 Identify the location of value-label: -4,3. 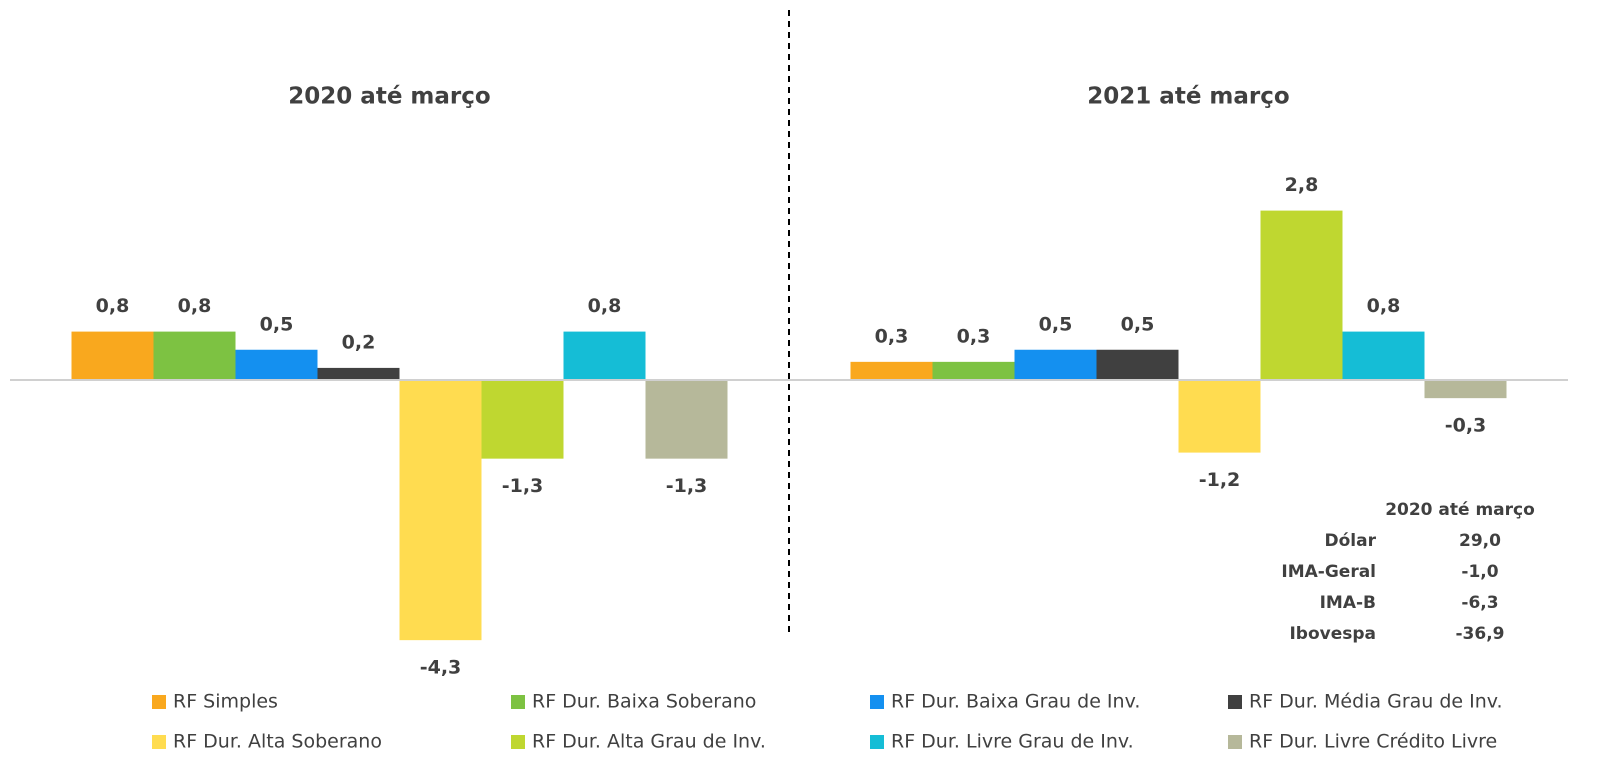
(441, 668).